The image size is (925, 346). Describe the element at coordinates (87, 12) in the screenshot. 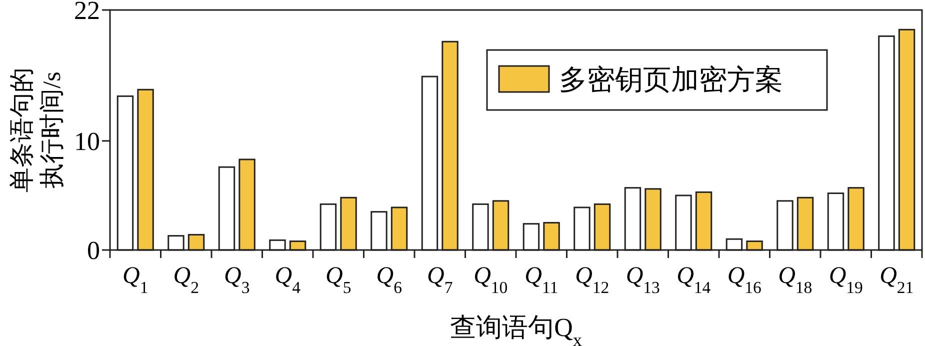

I see `y-tick-label: 22` at that location.